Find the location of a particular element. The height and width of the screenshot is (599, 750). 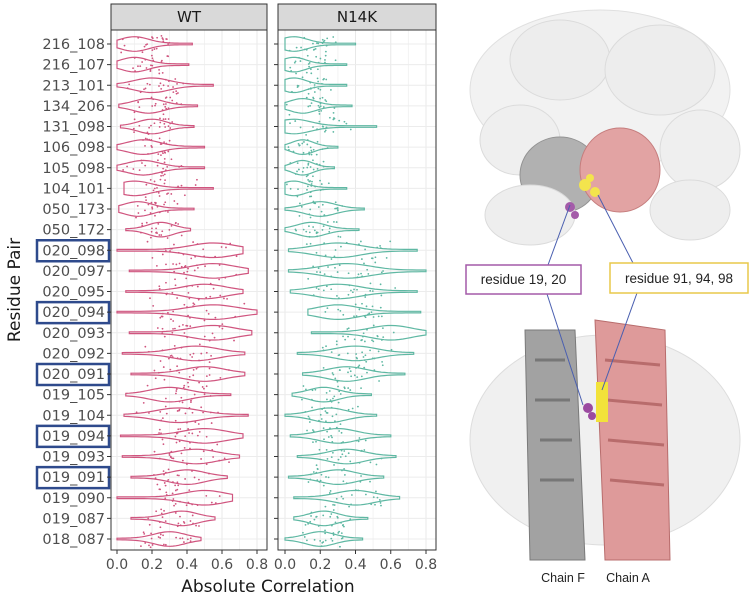

strip-header is located at coordinates (189, 17).